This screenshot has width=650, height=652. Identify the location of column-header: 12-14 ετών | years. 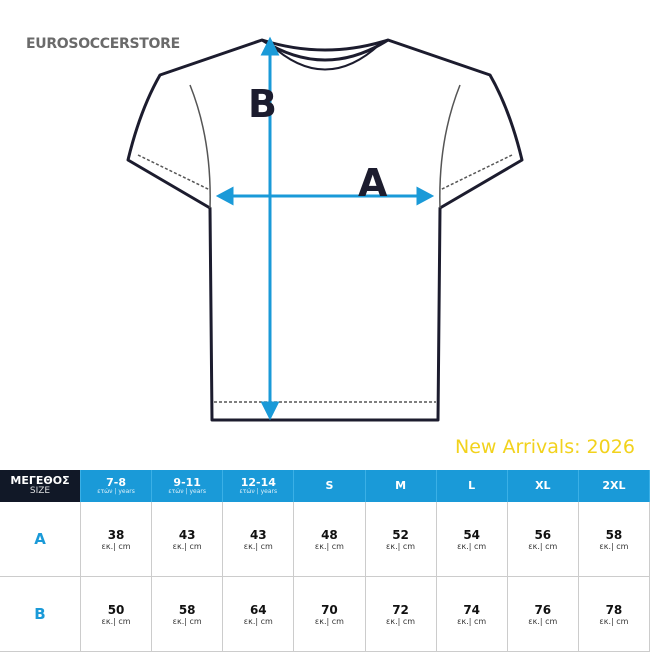
(258, 486).